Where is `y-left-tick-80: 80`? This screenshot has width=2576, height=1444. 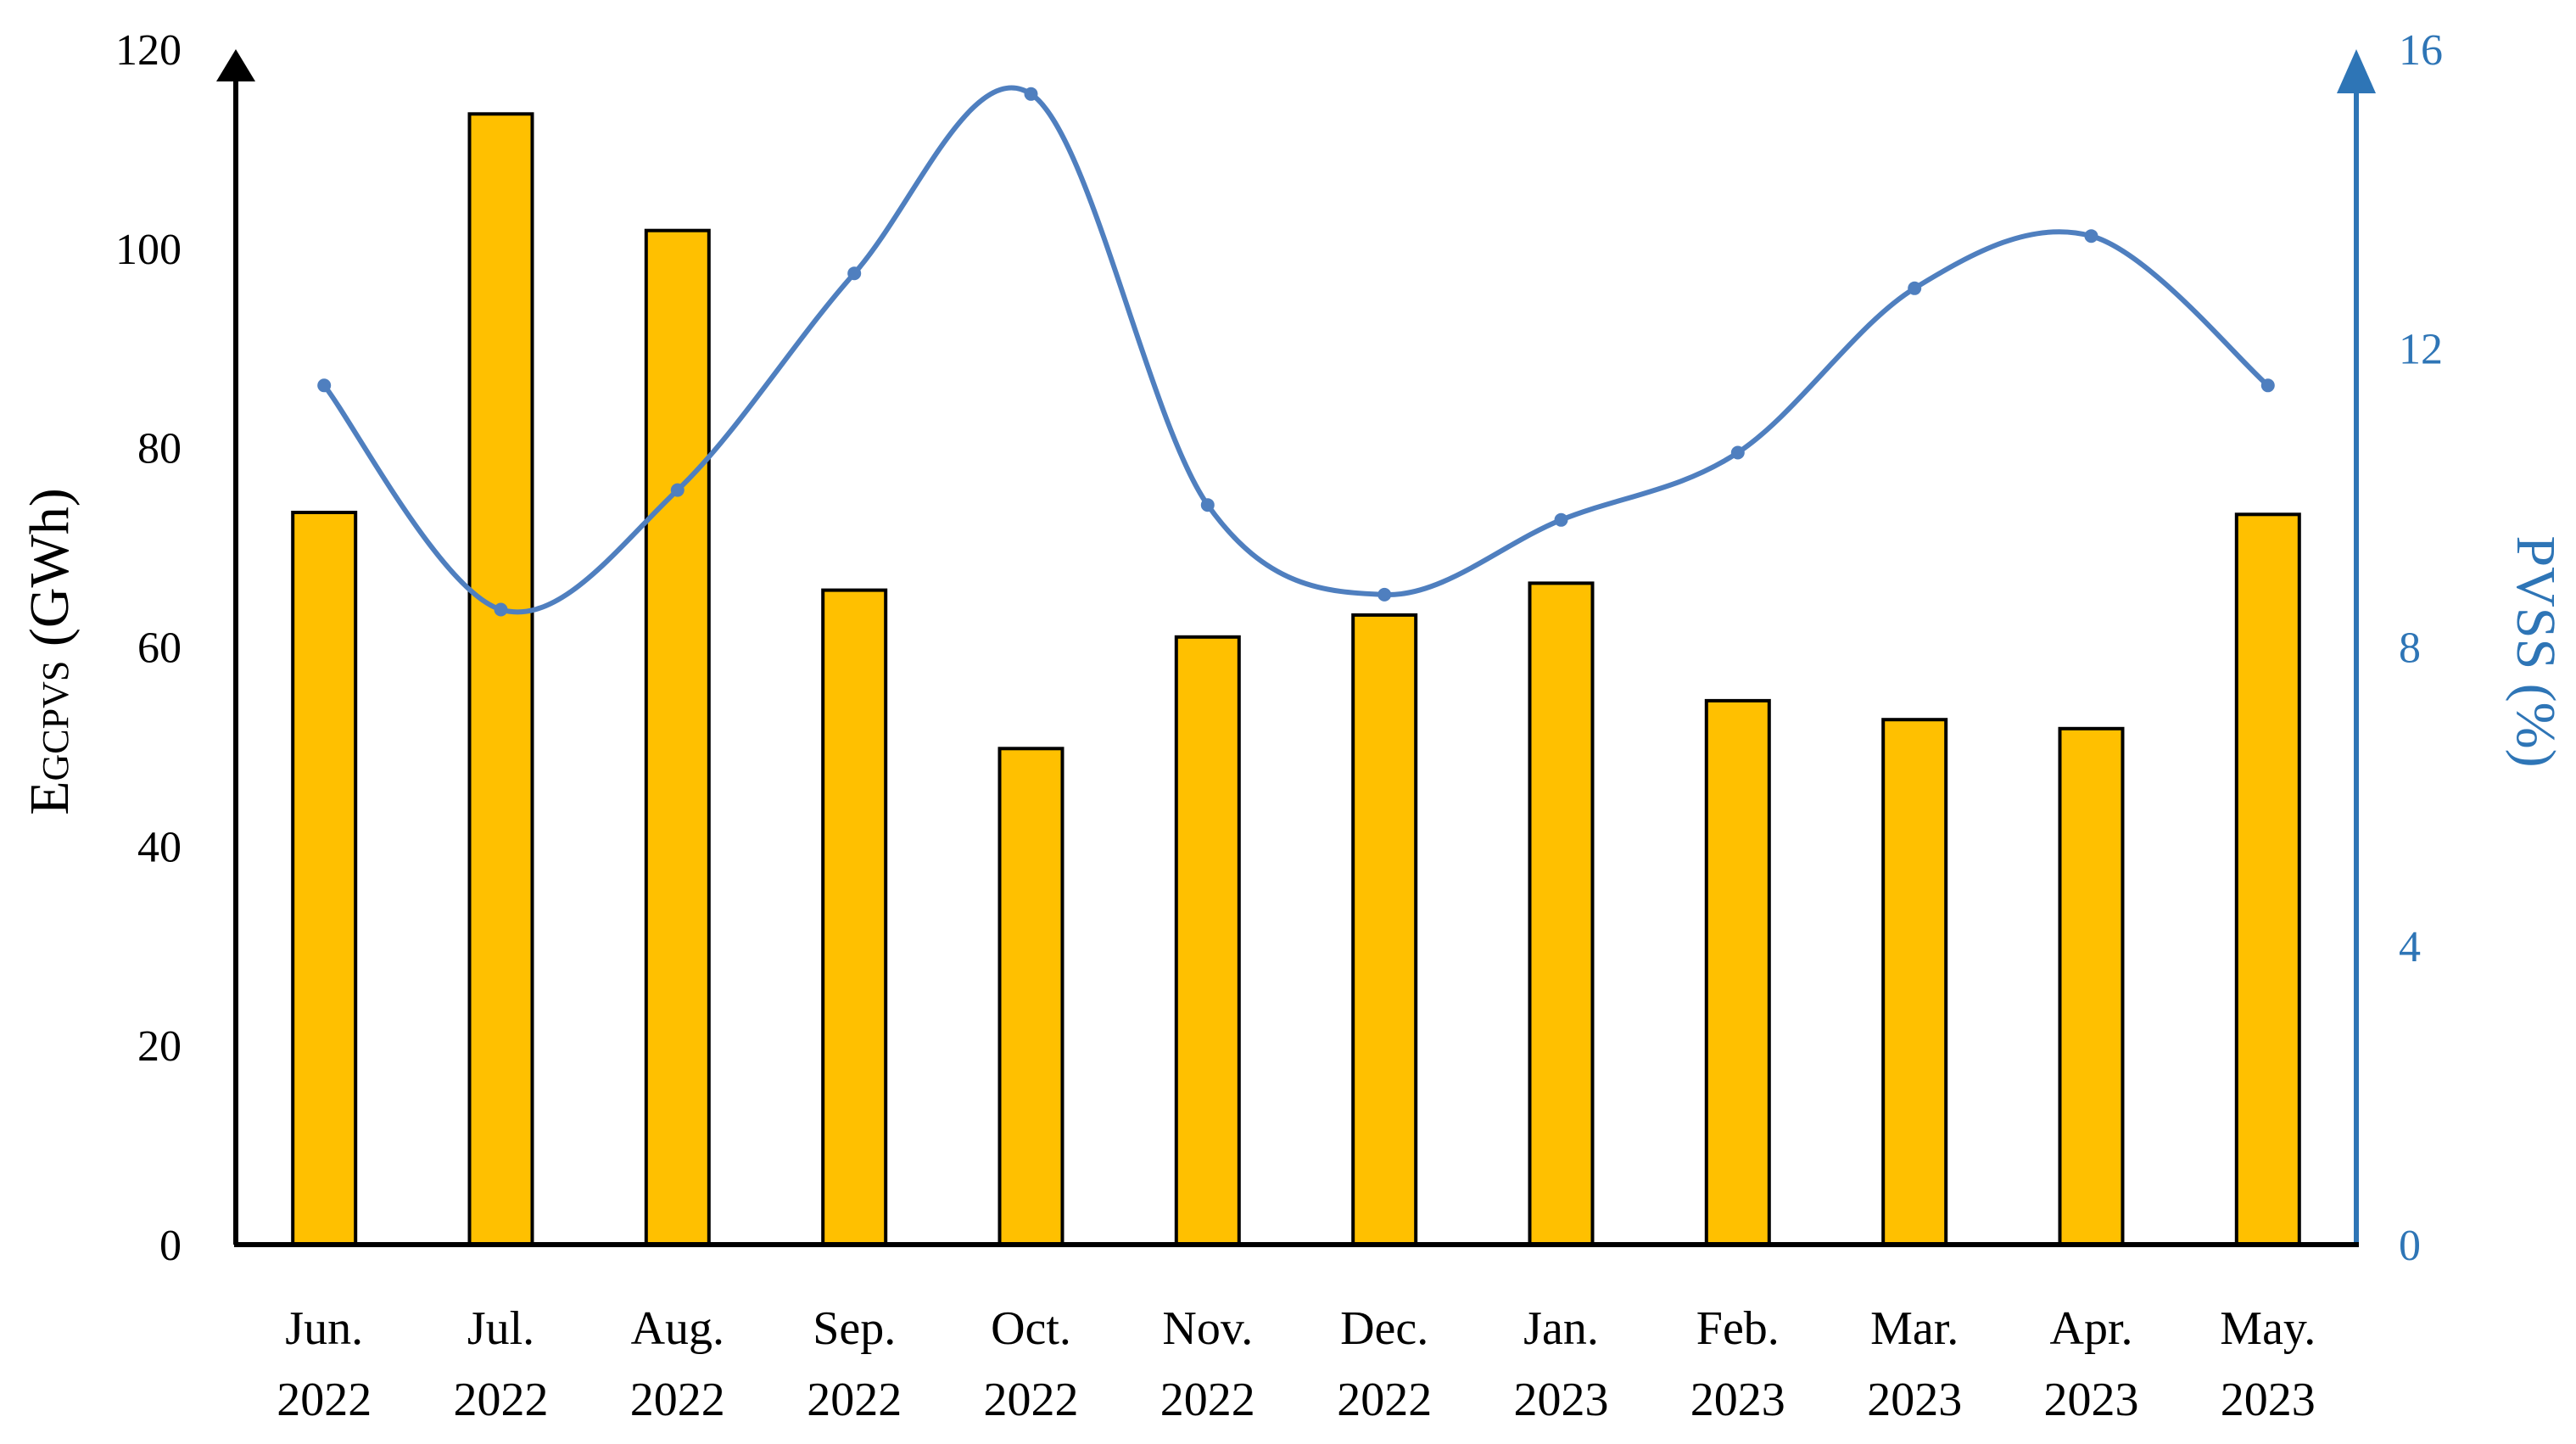
y-left-tick-80: 80 is located at coordinates (159, 449).